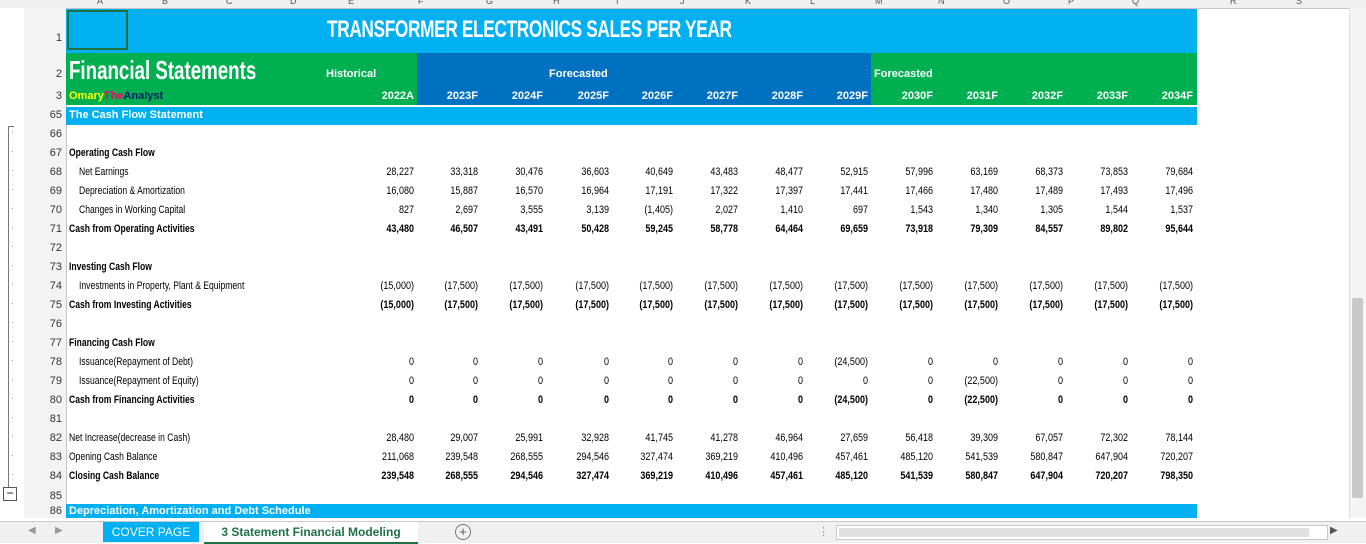 The width and height of the screenshot is (1366, 544). What do you see at coordinates (919, 191) in the screenshot?
I see `table-cell: 17,466` at bounding box center [919, 191].